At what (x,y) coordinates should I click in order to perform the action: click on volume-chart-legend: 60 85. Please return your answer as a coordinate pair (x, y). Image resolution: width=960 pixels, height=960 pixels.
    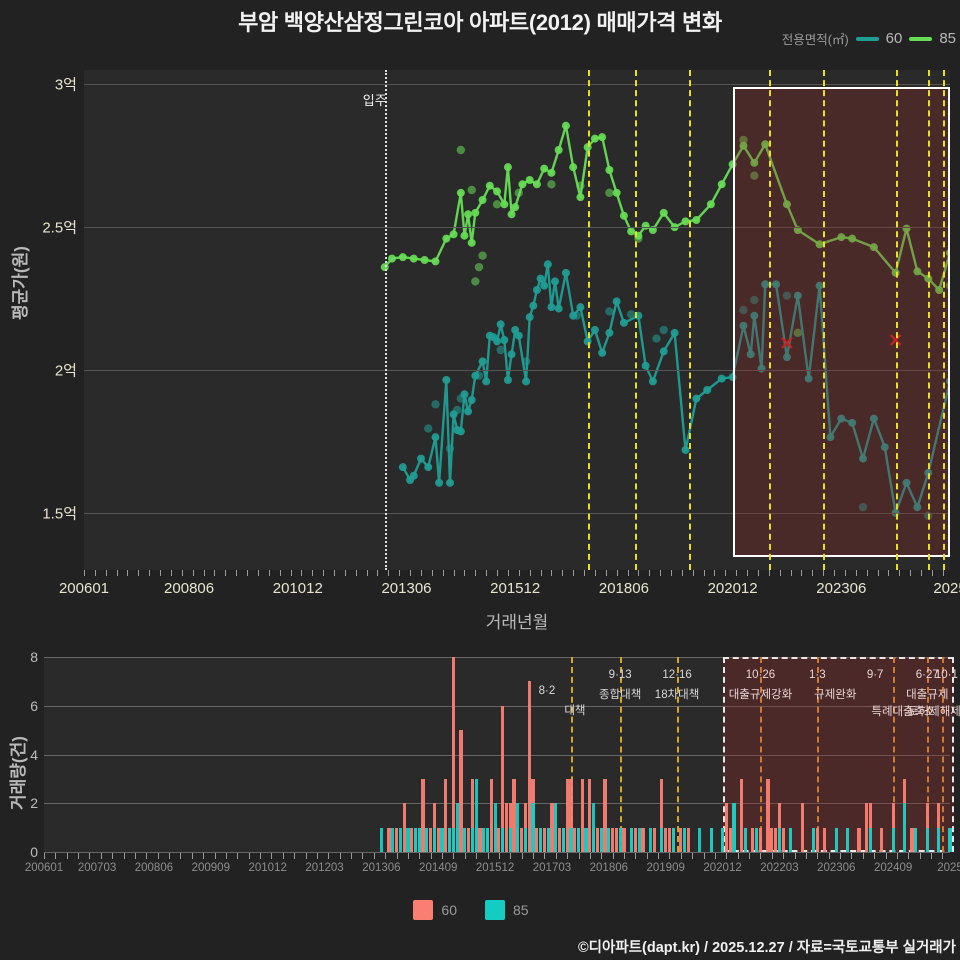
    Looking at the image, I should click on (480, 910).